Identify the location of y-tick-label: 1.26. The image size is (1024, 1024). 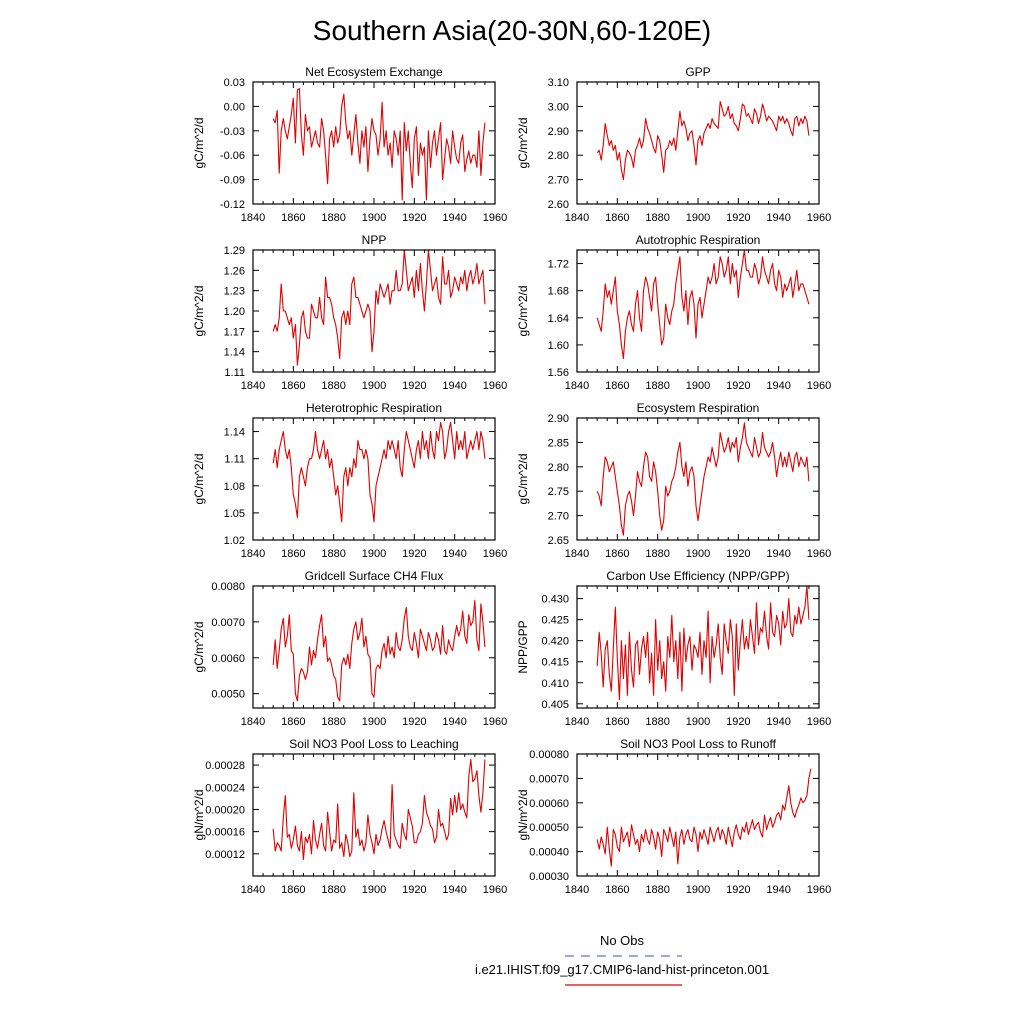
(234, 271).